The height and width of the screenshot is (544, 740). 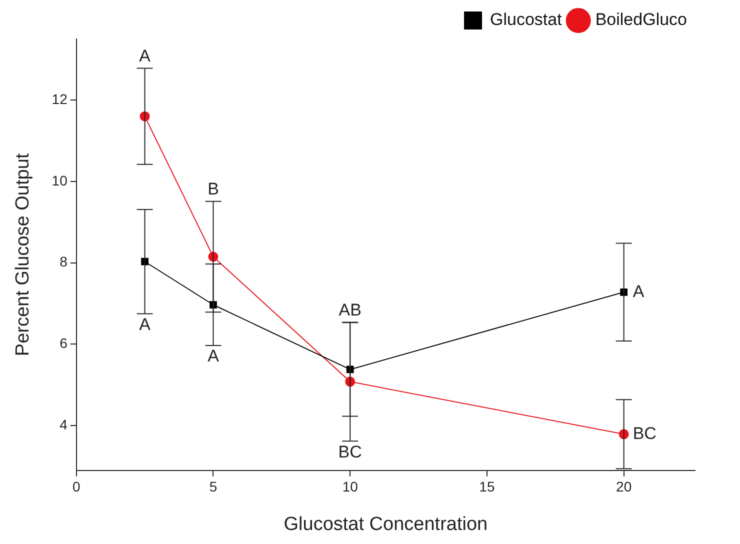 What do you see at coordinates (641, 20) in the screenshot?
I see `legend-label: BoiledGluco` at bounding box center [641, 20].